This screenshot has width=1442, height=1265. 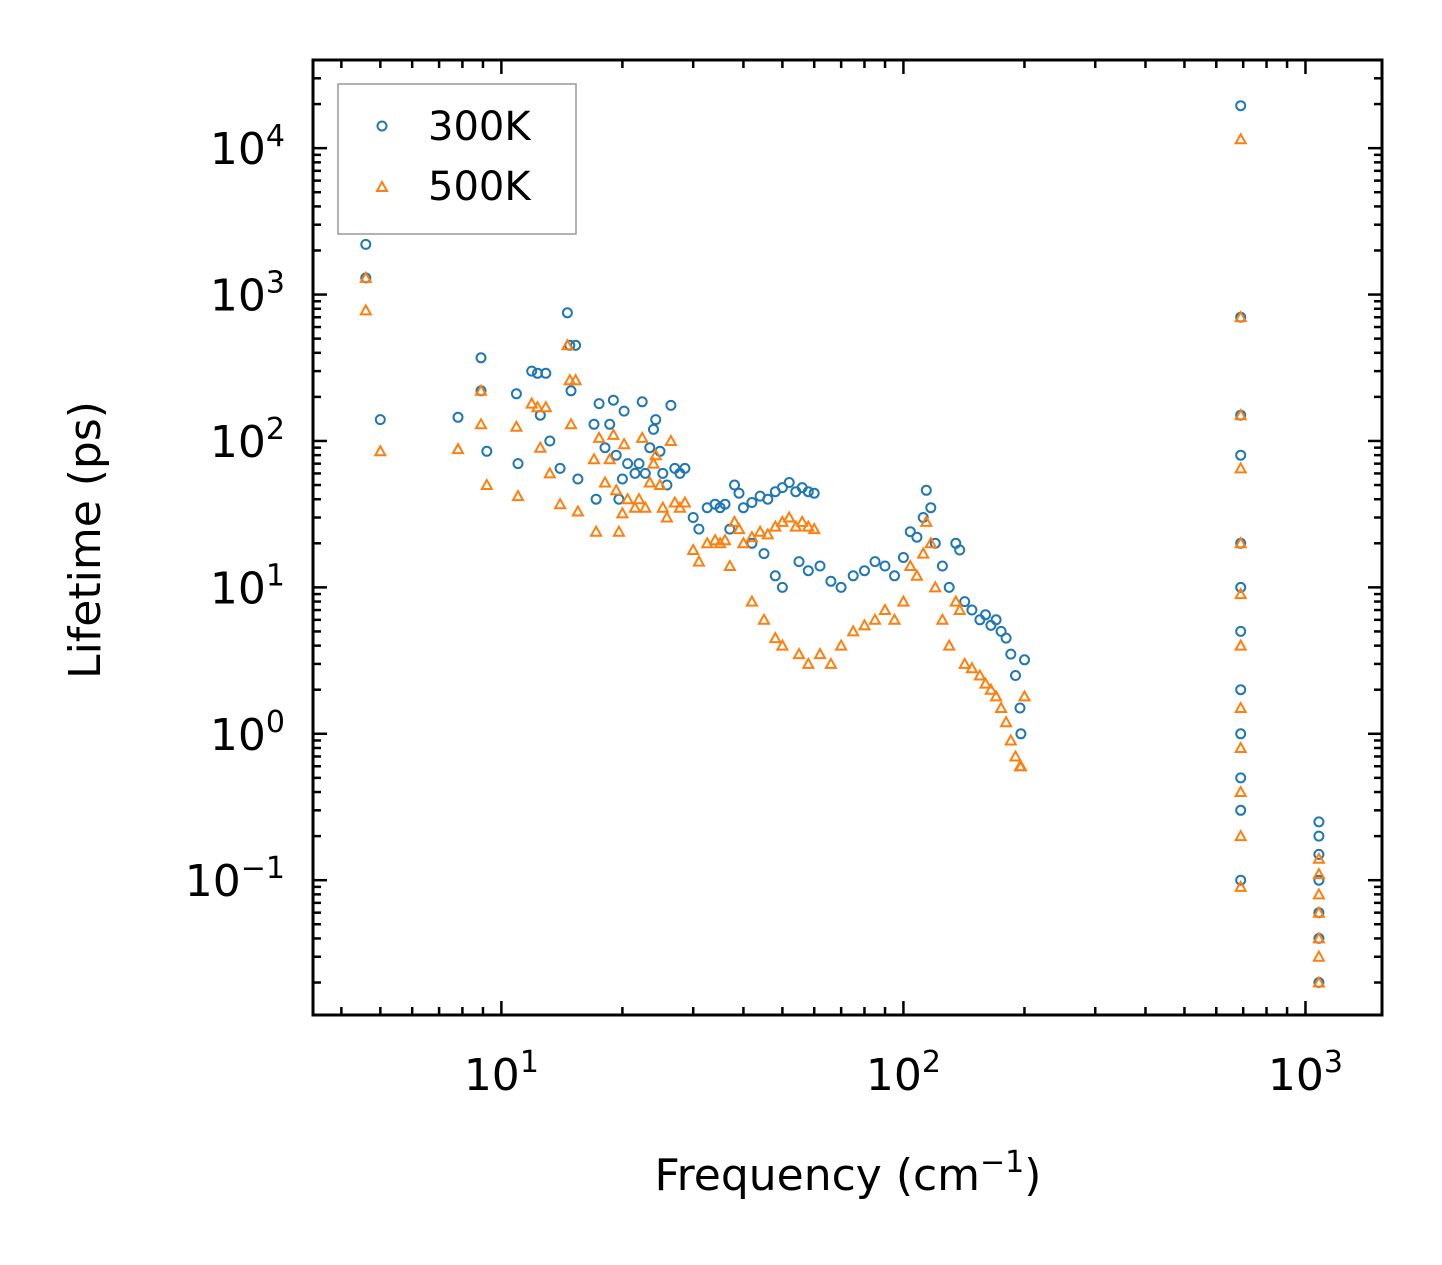 What do you see at coordinates (480, 187) in the screenshot?
I see `legend-label-500k: 500K` at bounding box center [480, 187].